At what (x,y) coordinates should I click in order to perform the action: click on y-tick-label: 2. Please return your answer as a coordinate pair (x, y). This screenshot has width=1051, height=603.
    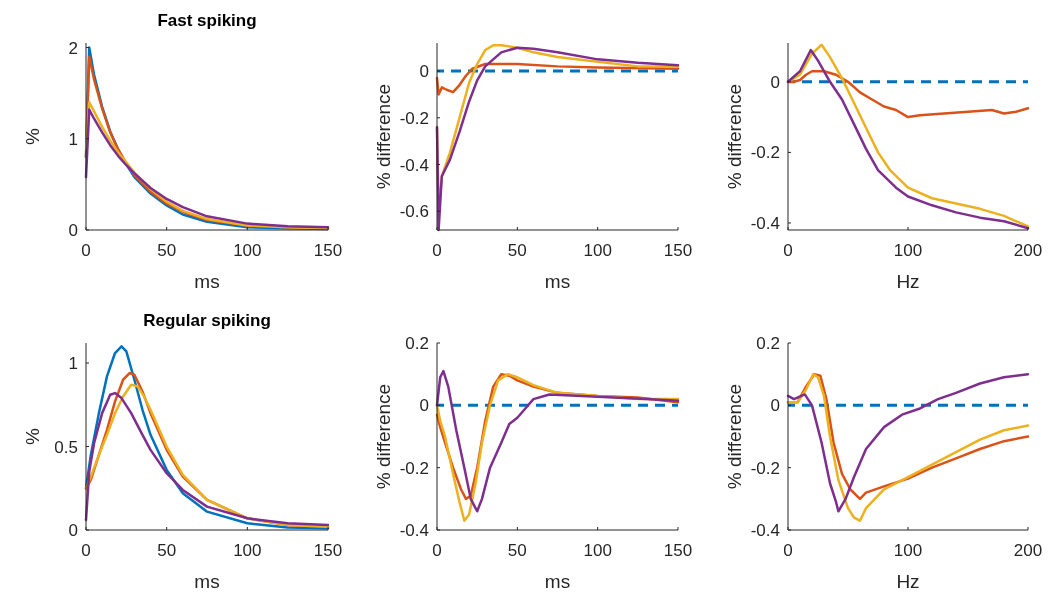
    Looking at the image, I should click on (73, 48).